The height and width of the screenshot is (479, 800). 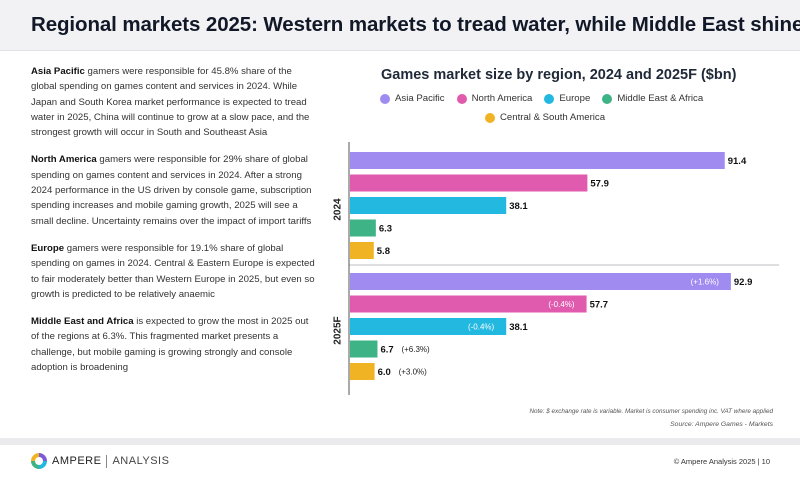 What do you see at coordinates (599, 305) in the screenshot?
I see `data-label-north-america-2025f: 57.7` at bounding box center [599, 305].